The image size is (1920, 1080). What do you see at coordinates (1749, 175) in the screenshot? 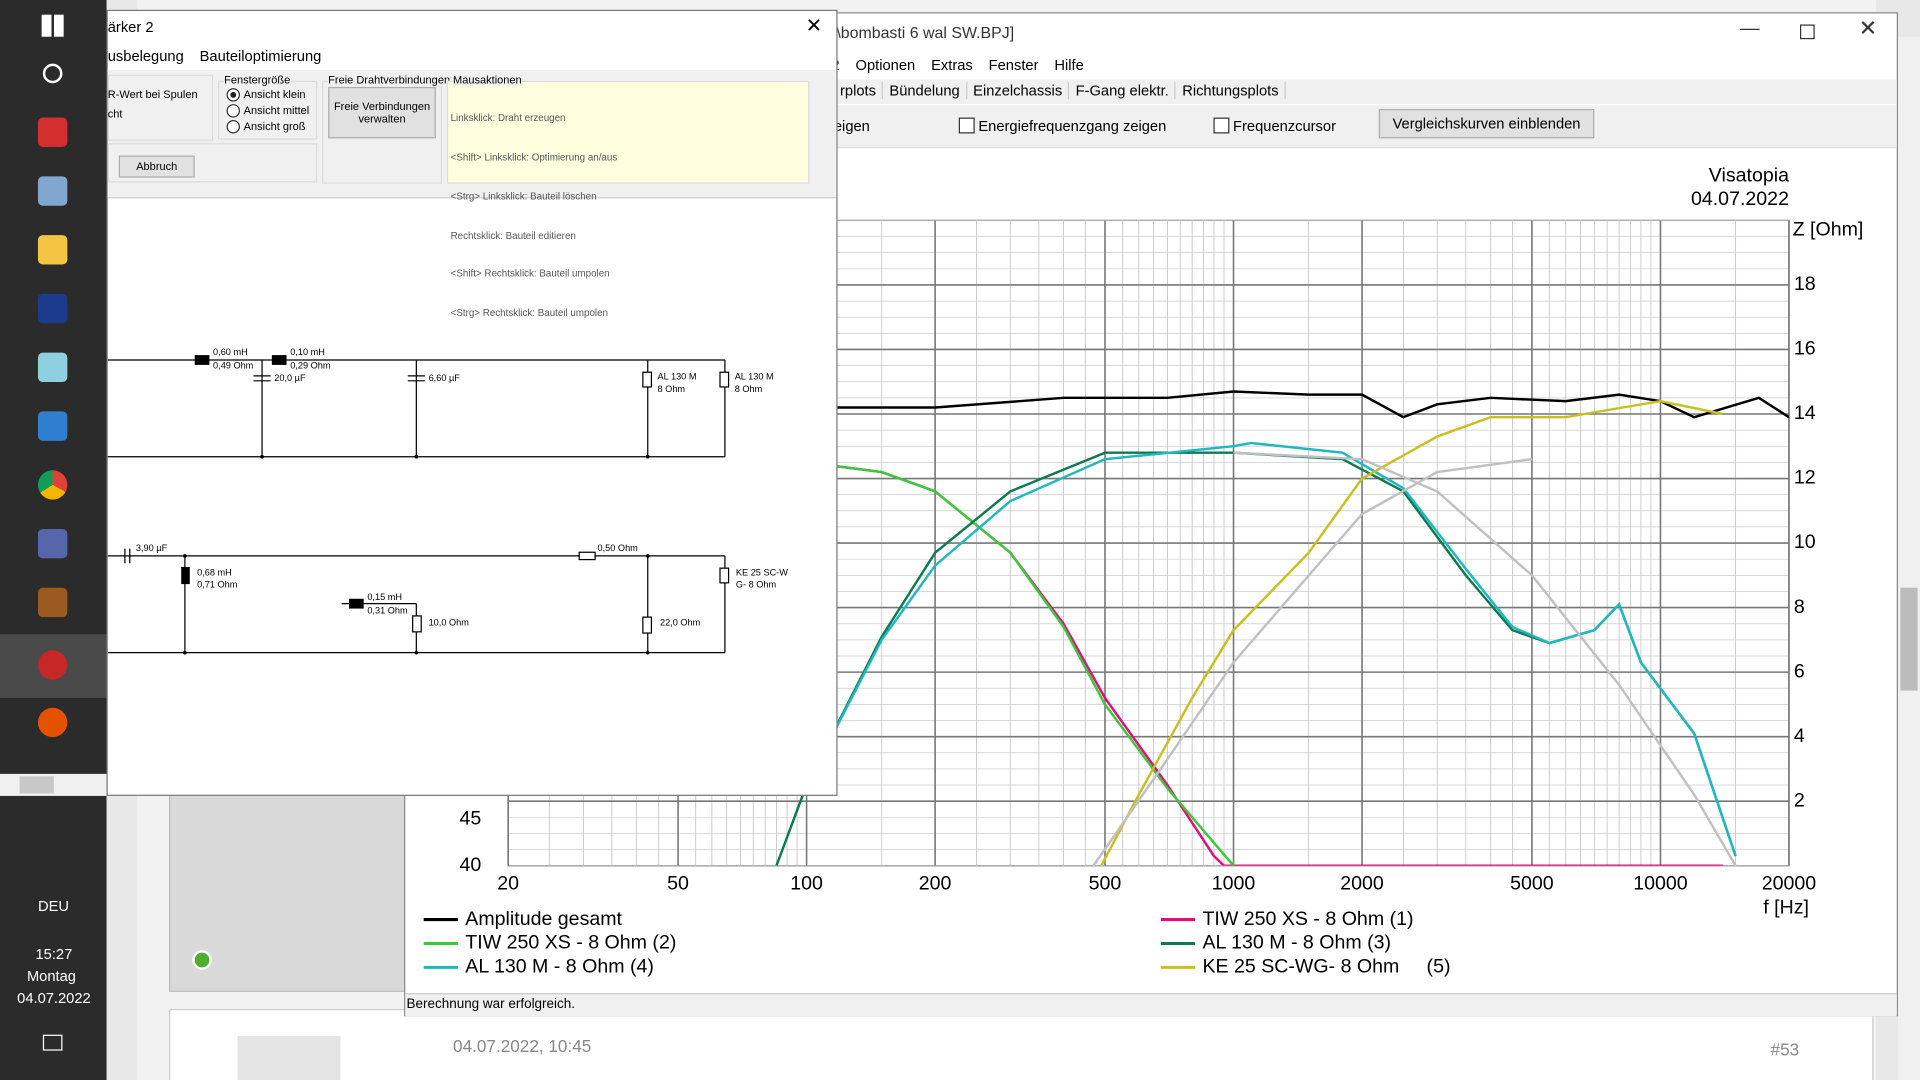
I see `chart-header: Visatopia` at bounding box center [1749, 175].